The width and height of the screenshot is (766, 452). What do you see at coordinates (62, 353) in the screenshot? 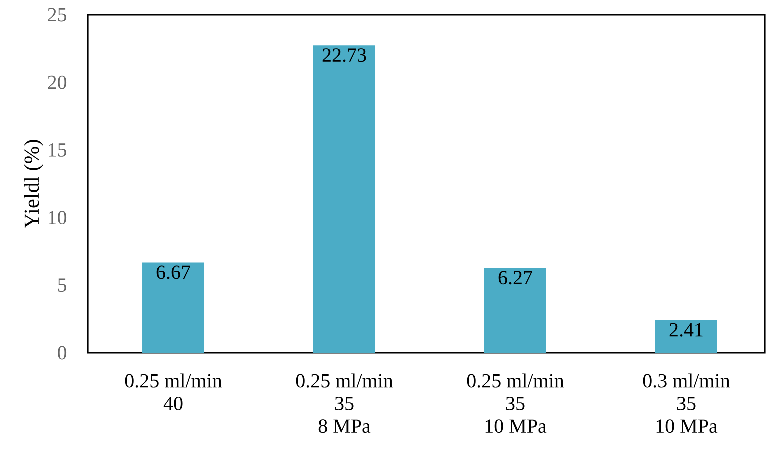
I see `y-tick-label: 0` at bounding box center [62, 353].